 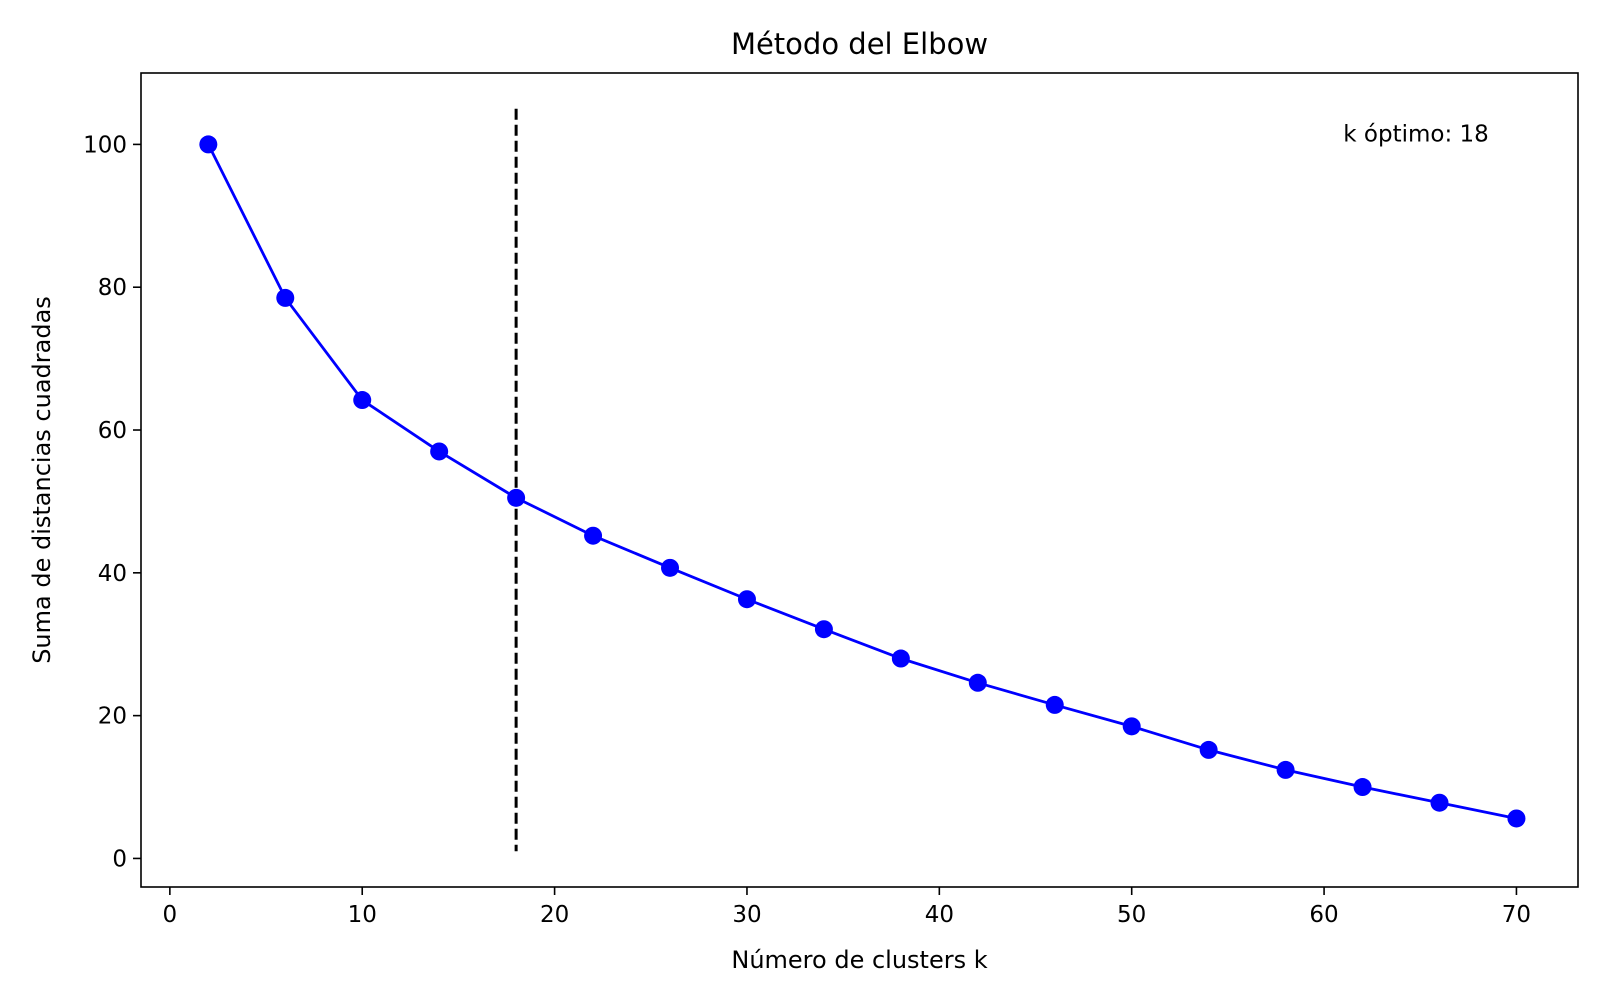 I want to click on x-tick-label: 0, so click(x=170, y=915).